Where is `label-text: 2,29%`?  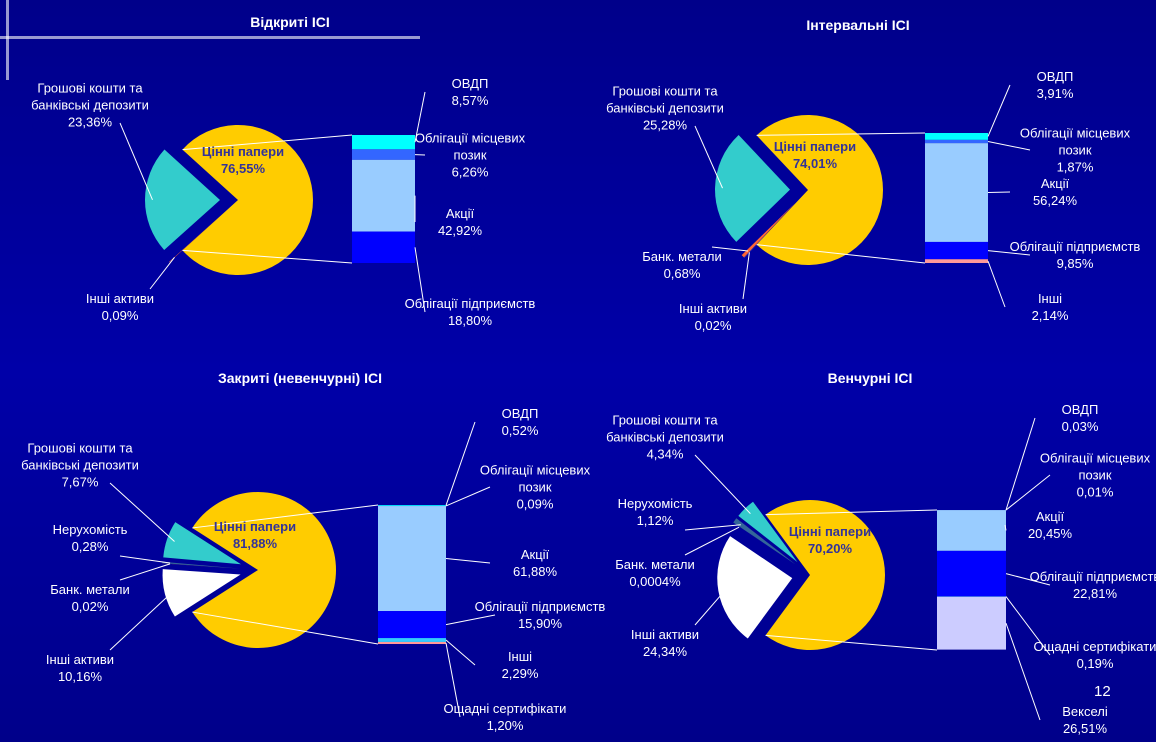
label-text: 2,29% is located at coordinates (520, 673).